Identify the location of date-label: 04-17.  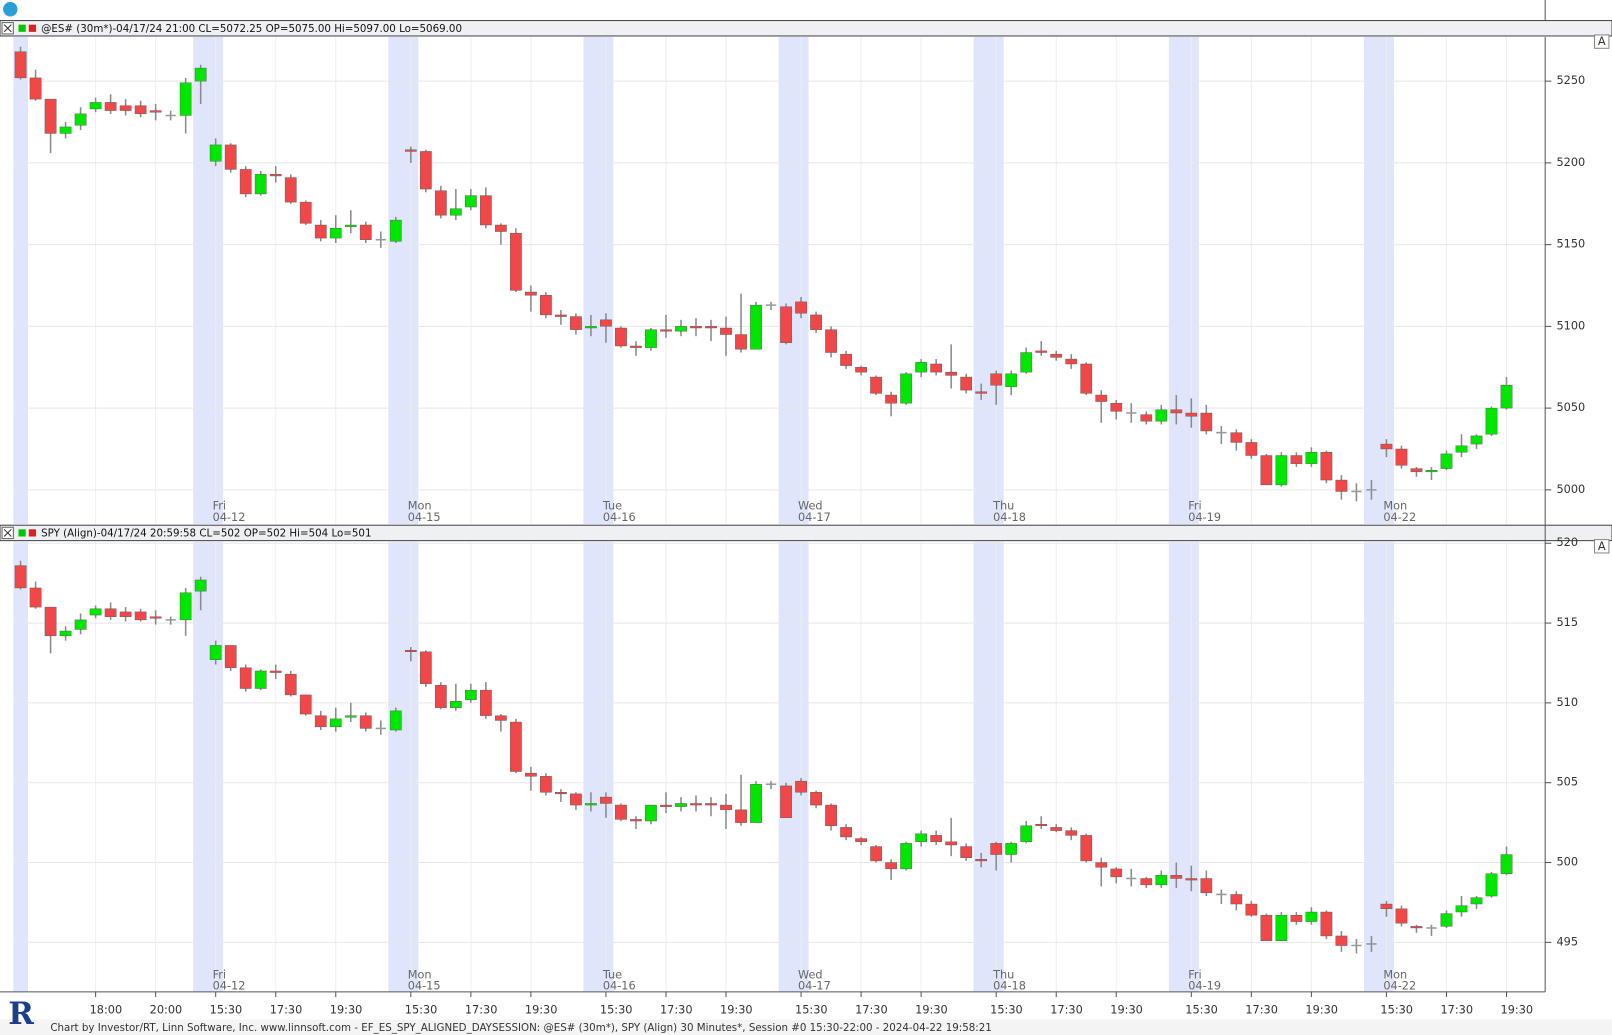
(814, 986).